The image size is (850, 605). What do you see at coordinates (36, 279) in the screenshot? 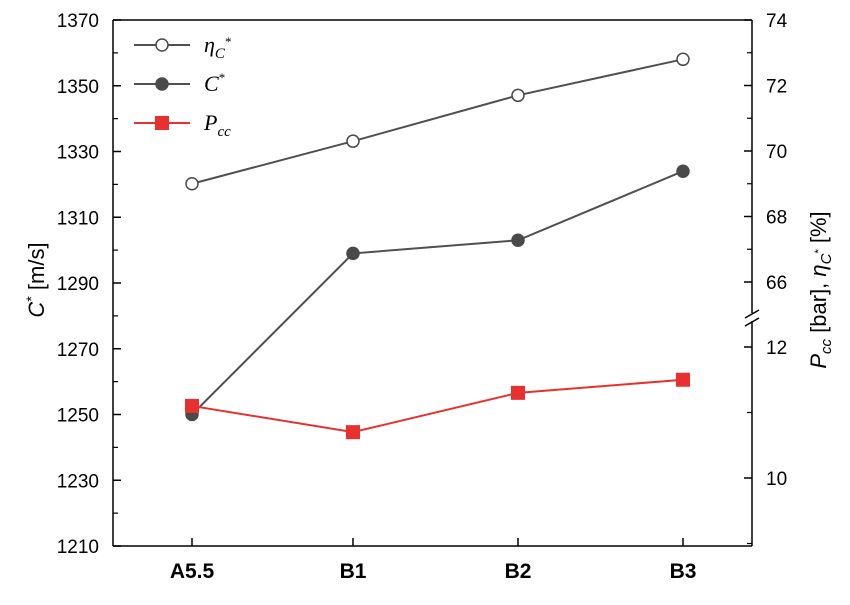
I see `left-axis-title: C* [m/s]` at bounding box center [36, 279].